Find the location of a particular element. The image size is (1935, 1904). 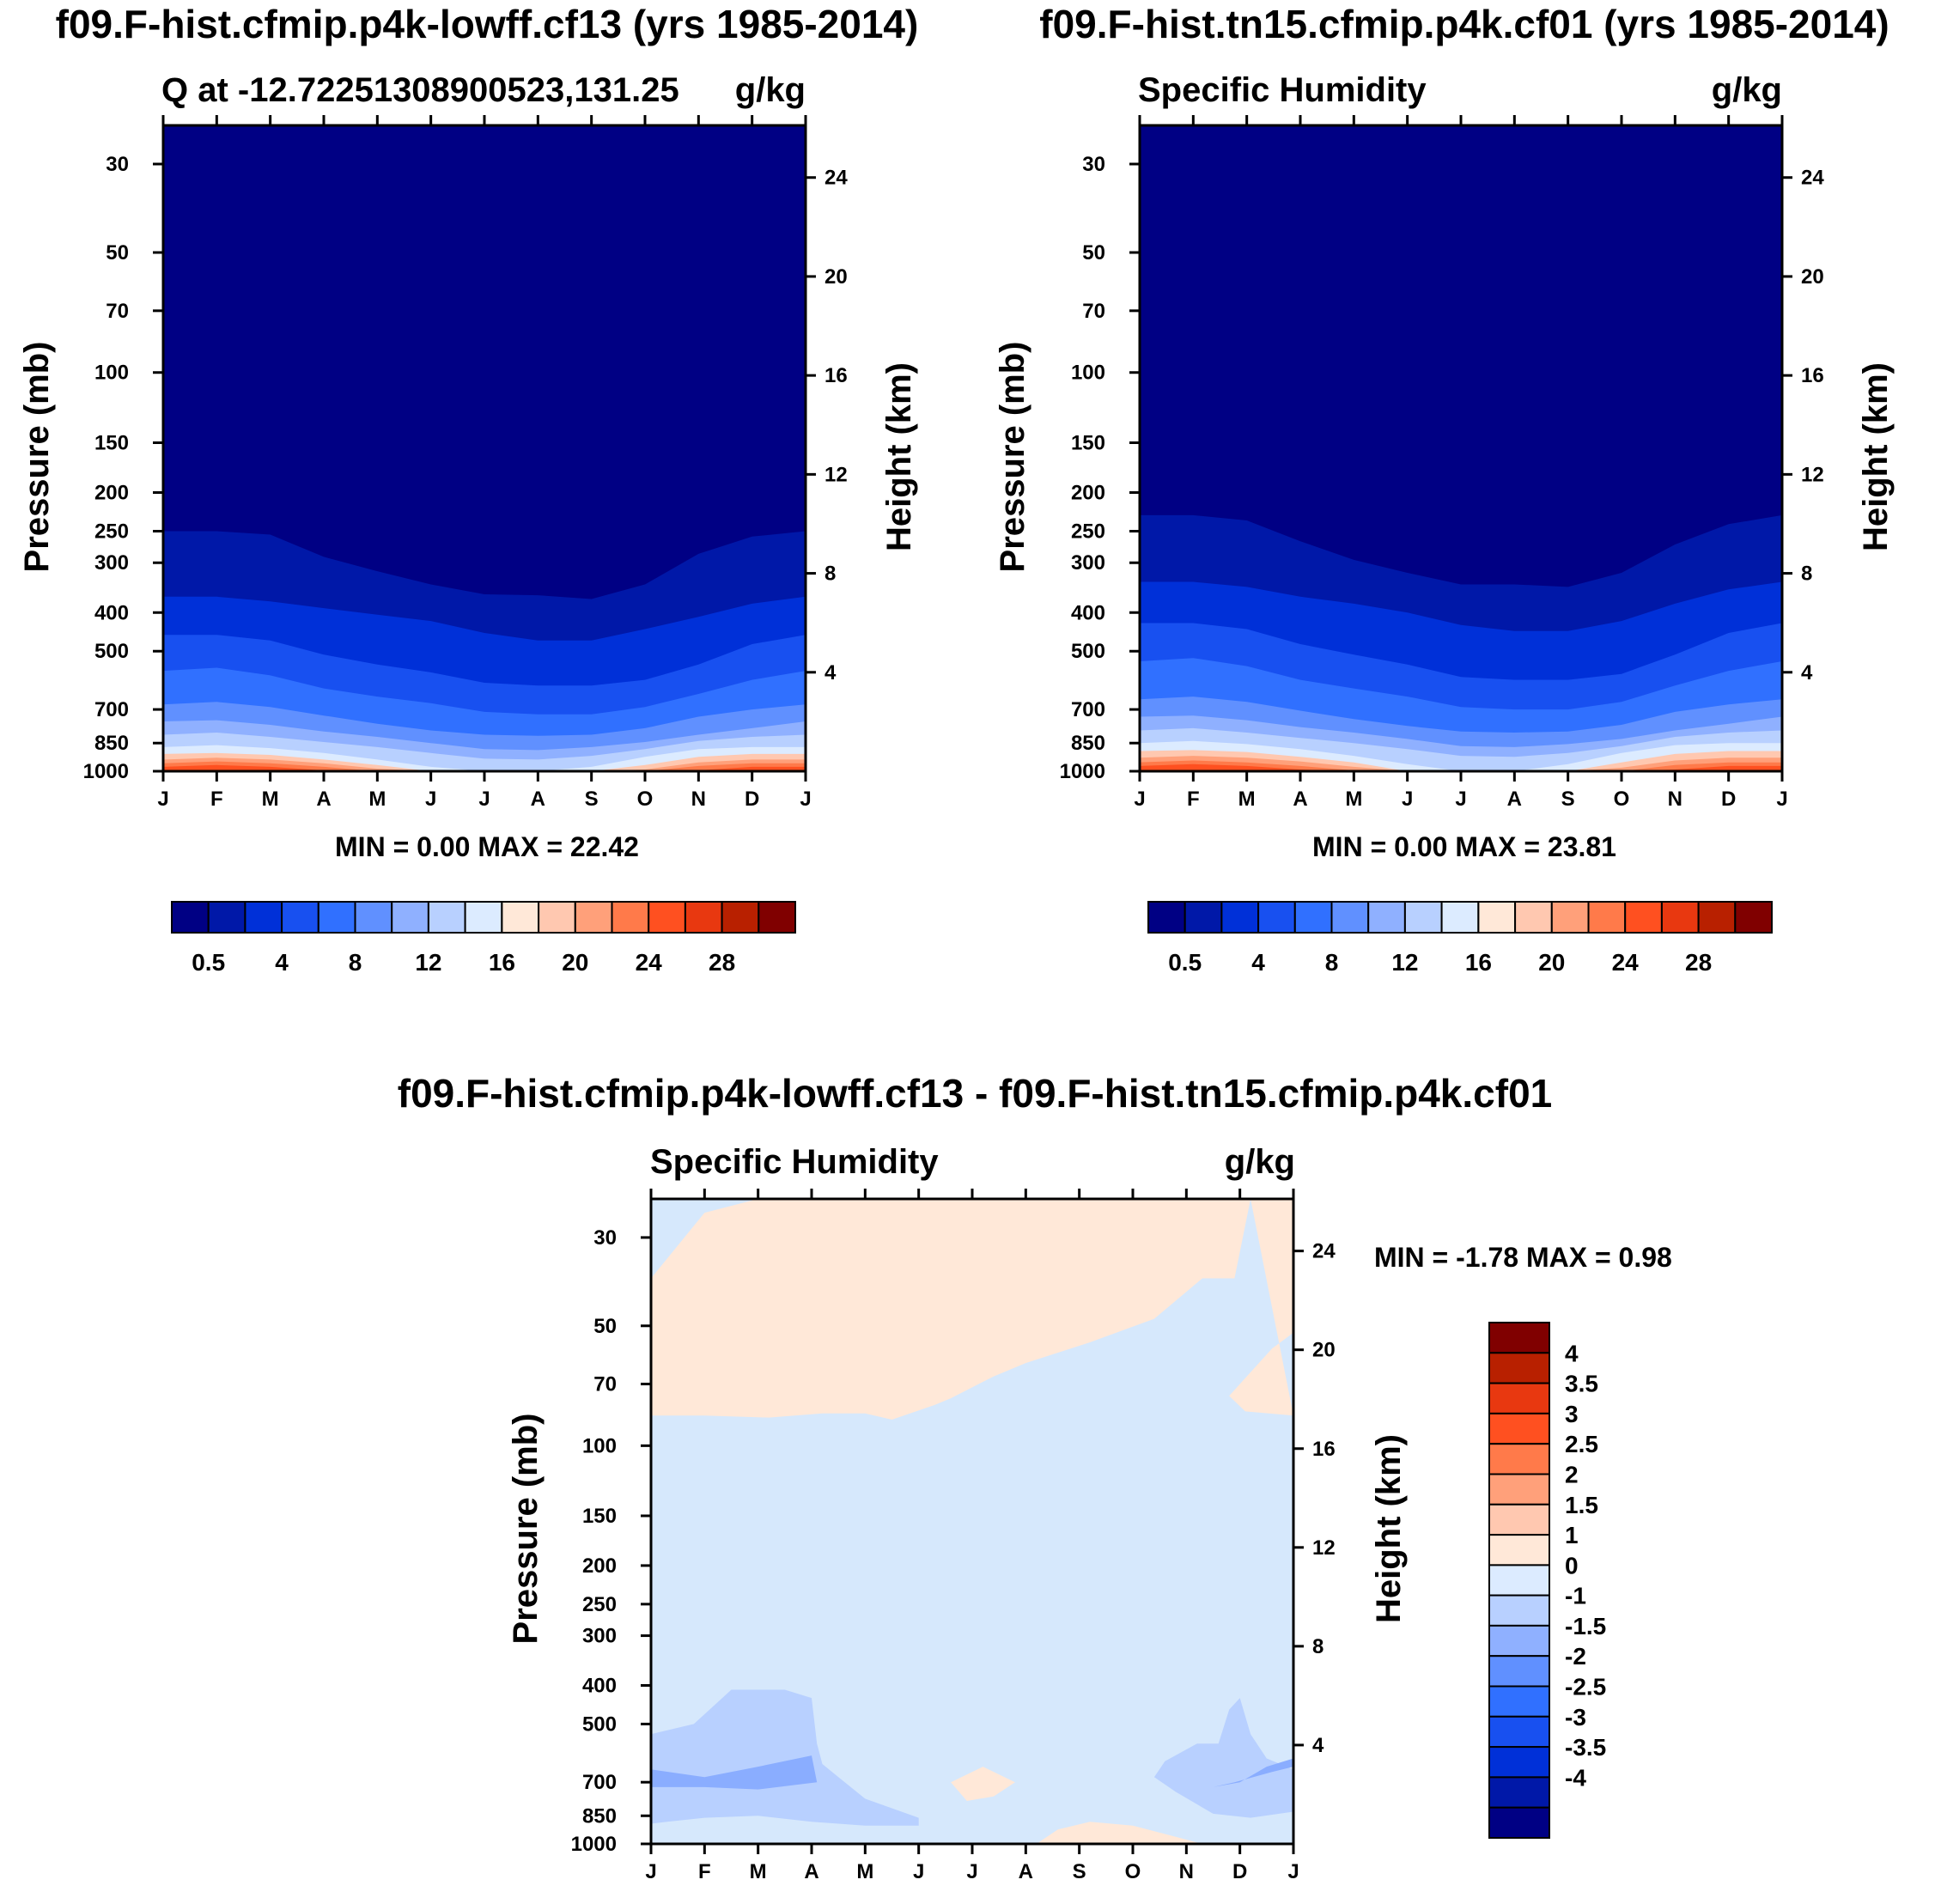

panel-1-stats: MIN = 0.00 MAX = 22.42 is located at coordinates (487, 846).